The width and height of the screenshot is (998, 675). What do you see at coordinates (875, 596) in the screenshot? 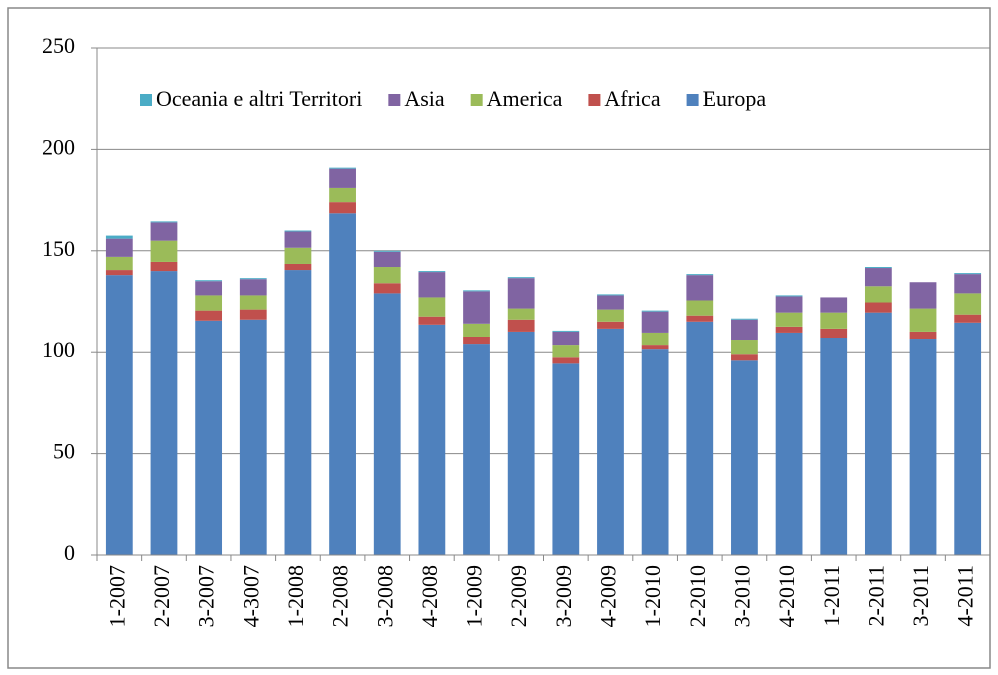
I see `x-tick-label: 2-2011` at bounding box center [875, 596].